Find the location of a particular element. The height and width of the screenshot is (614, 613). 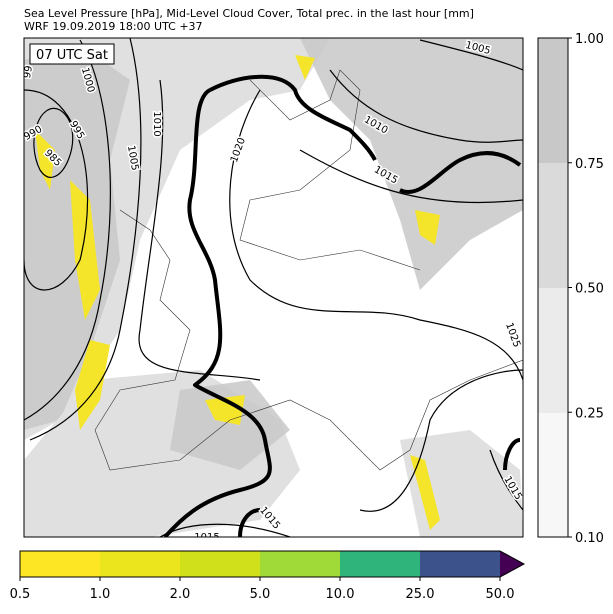

precip-tick-label: 1.0 is located at coordinates (100, 594).